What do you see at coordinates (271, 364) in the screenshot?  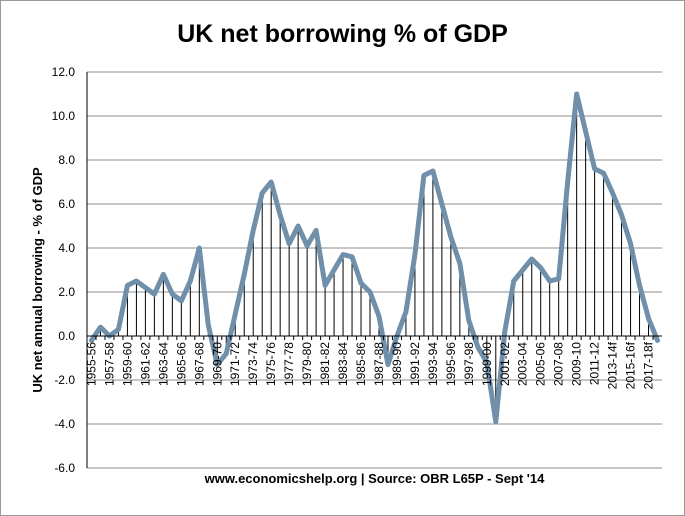 I see `x-tick-label: 1975-76` at bounding box center [271, 364].